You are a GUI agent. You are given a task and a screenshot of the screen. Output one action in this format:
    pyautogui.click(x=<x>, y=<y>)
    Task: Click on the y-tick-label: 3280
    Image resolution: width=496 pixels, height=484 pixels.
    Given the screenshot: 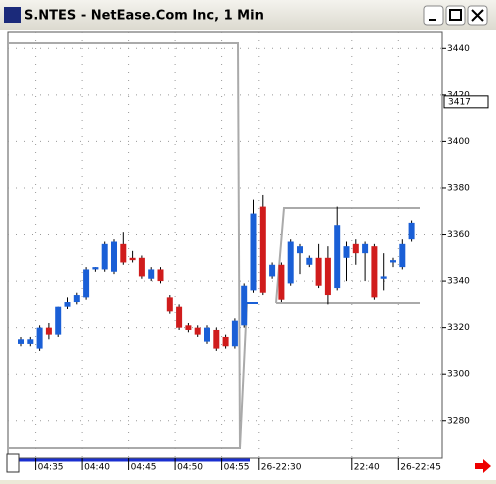 What is the action you would take?
    pyautogui.click(x=458, y=421)
    